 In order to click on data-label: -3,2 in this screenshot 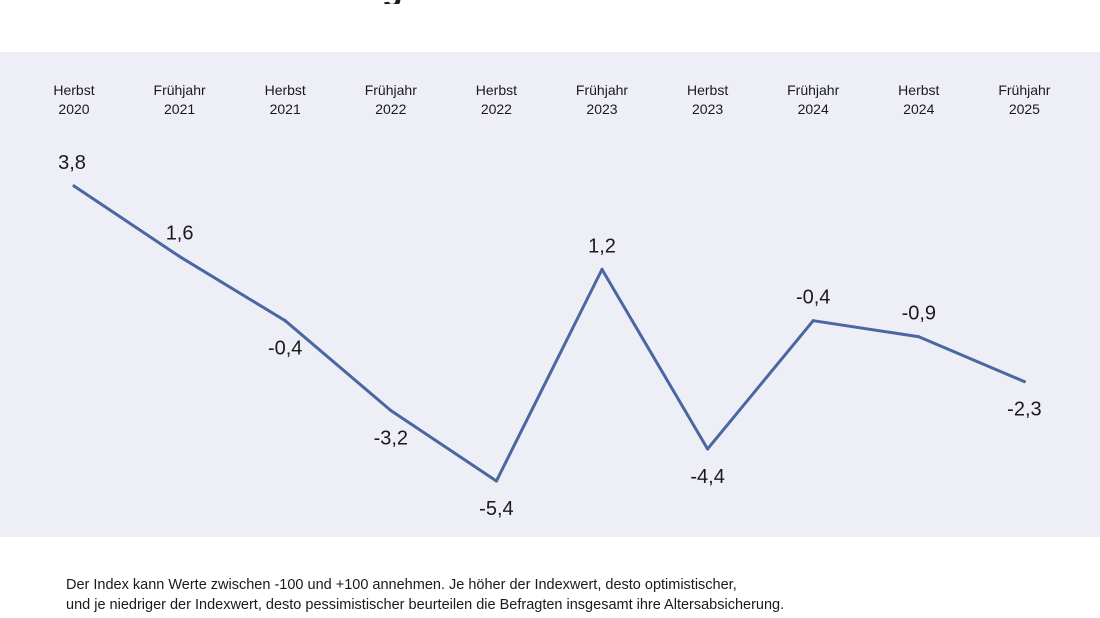, I will do `click(391, 438)`.